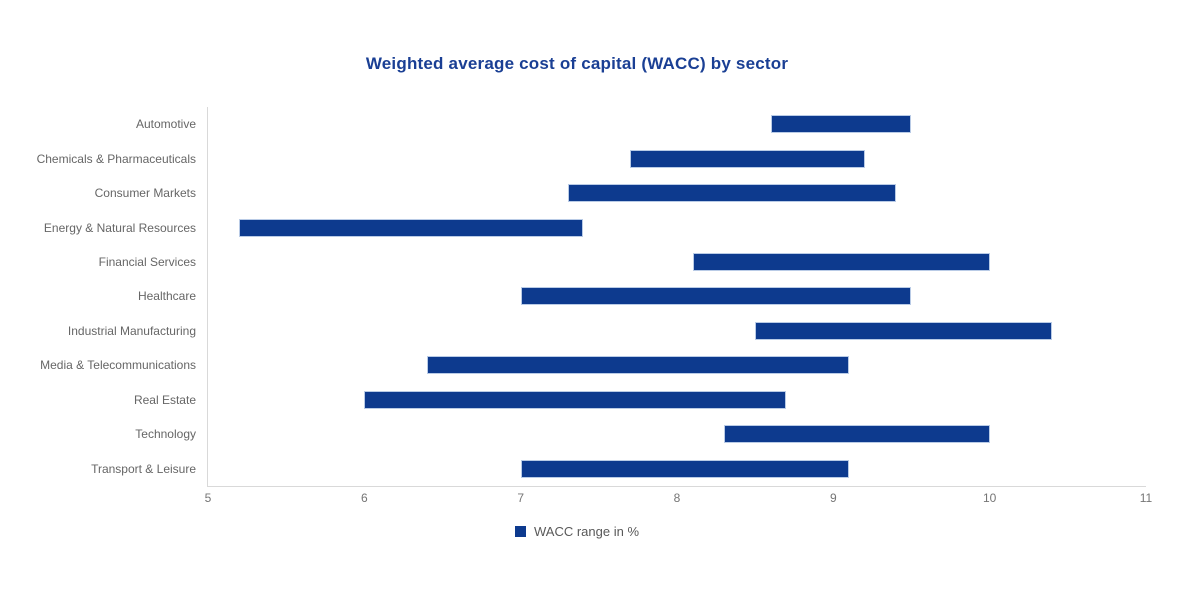 The width and height of the screenshot is (1200, 600). Describe the element at coordinates (520, 497) in the screenshot. I see `x-tick-label: 7` at that location.